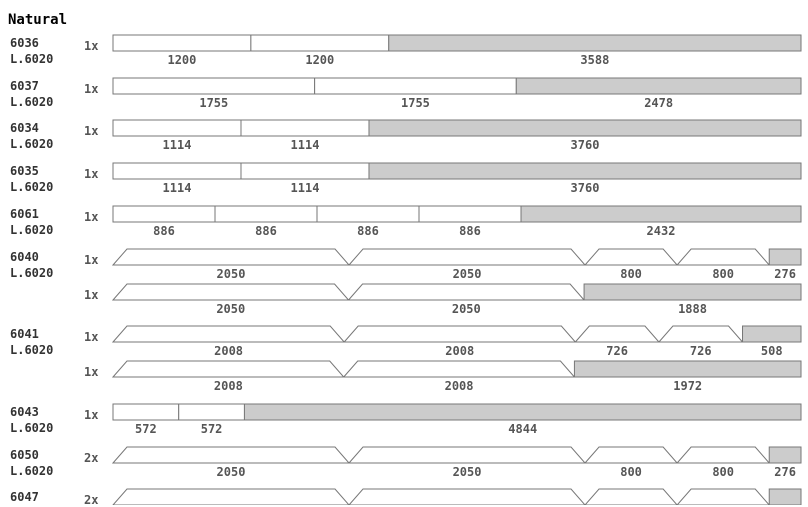  What do you see at coordinates (24, 86) in the screenshot?
I see `piece-id: 6037` at bounding box center [24, 86].